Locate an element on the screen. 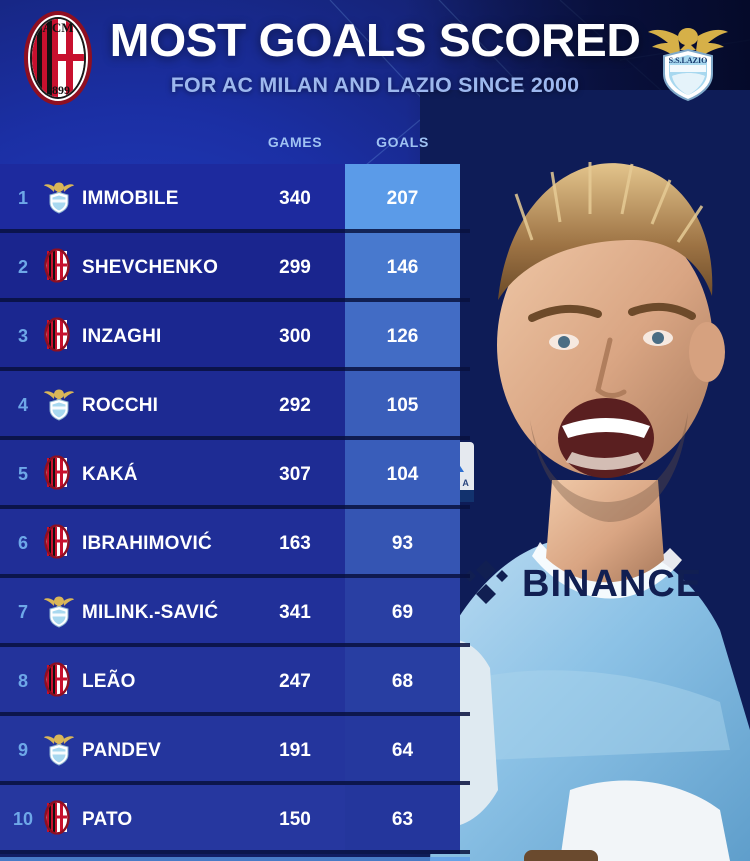  games-value: 299 is located at coordinates (295, 267).